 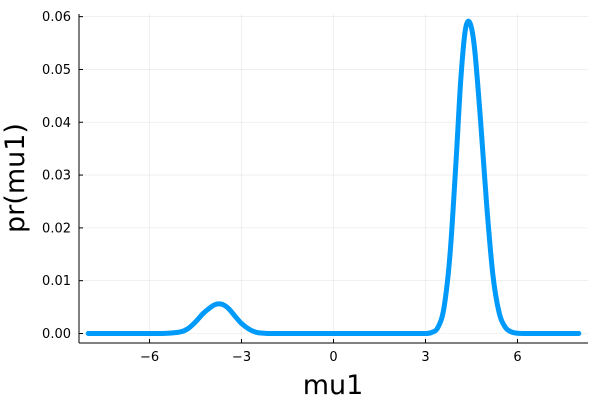 What do you see at coordinates (56, 176) in the screenshot?
I see `y-tick-label: 0.03` at bounding box center [56, 176].